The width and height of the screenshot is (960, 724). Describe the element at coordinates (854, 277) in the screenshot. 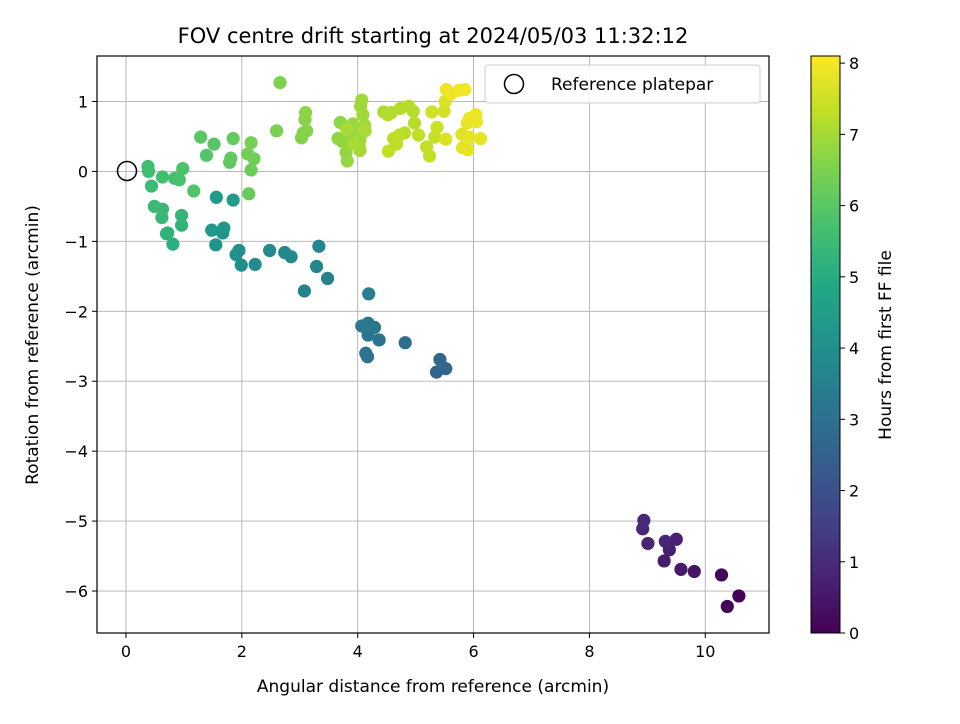

I see `colorbar-tick-label: 5` at that location.